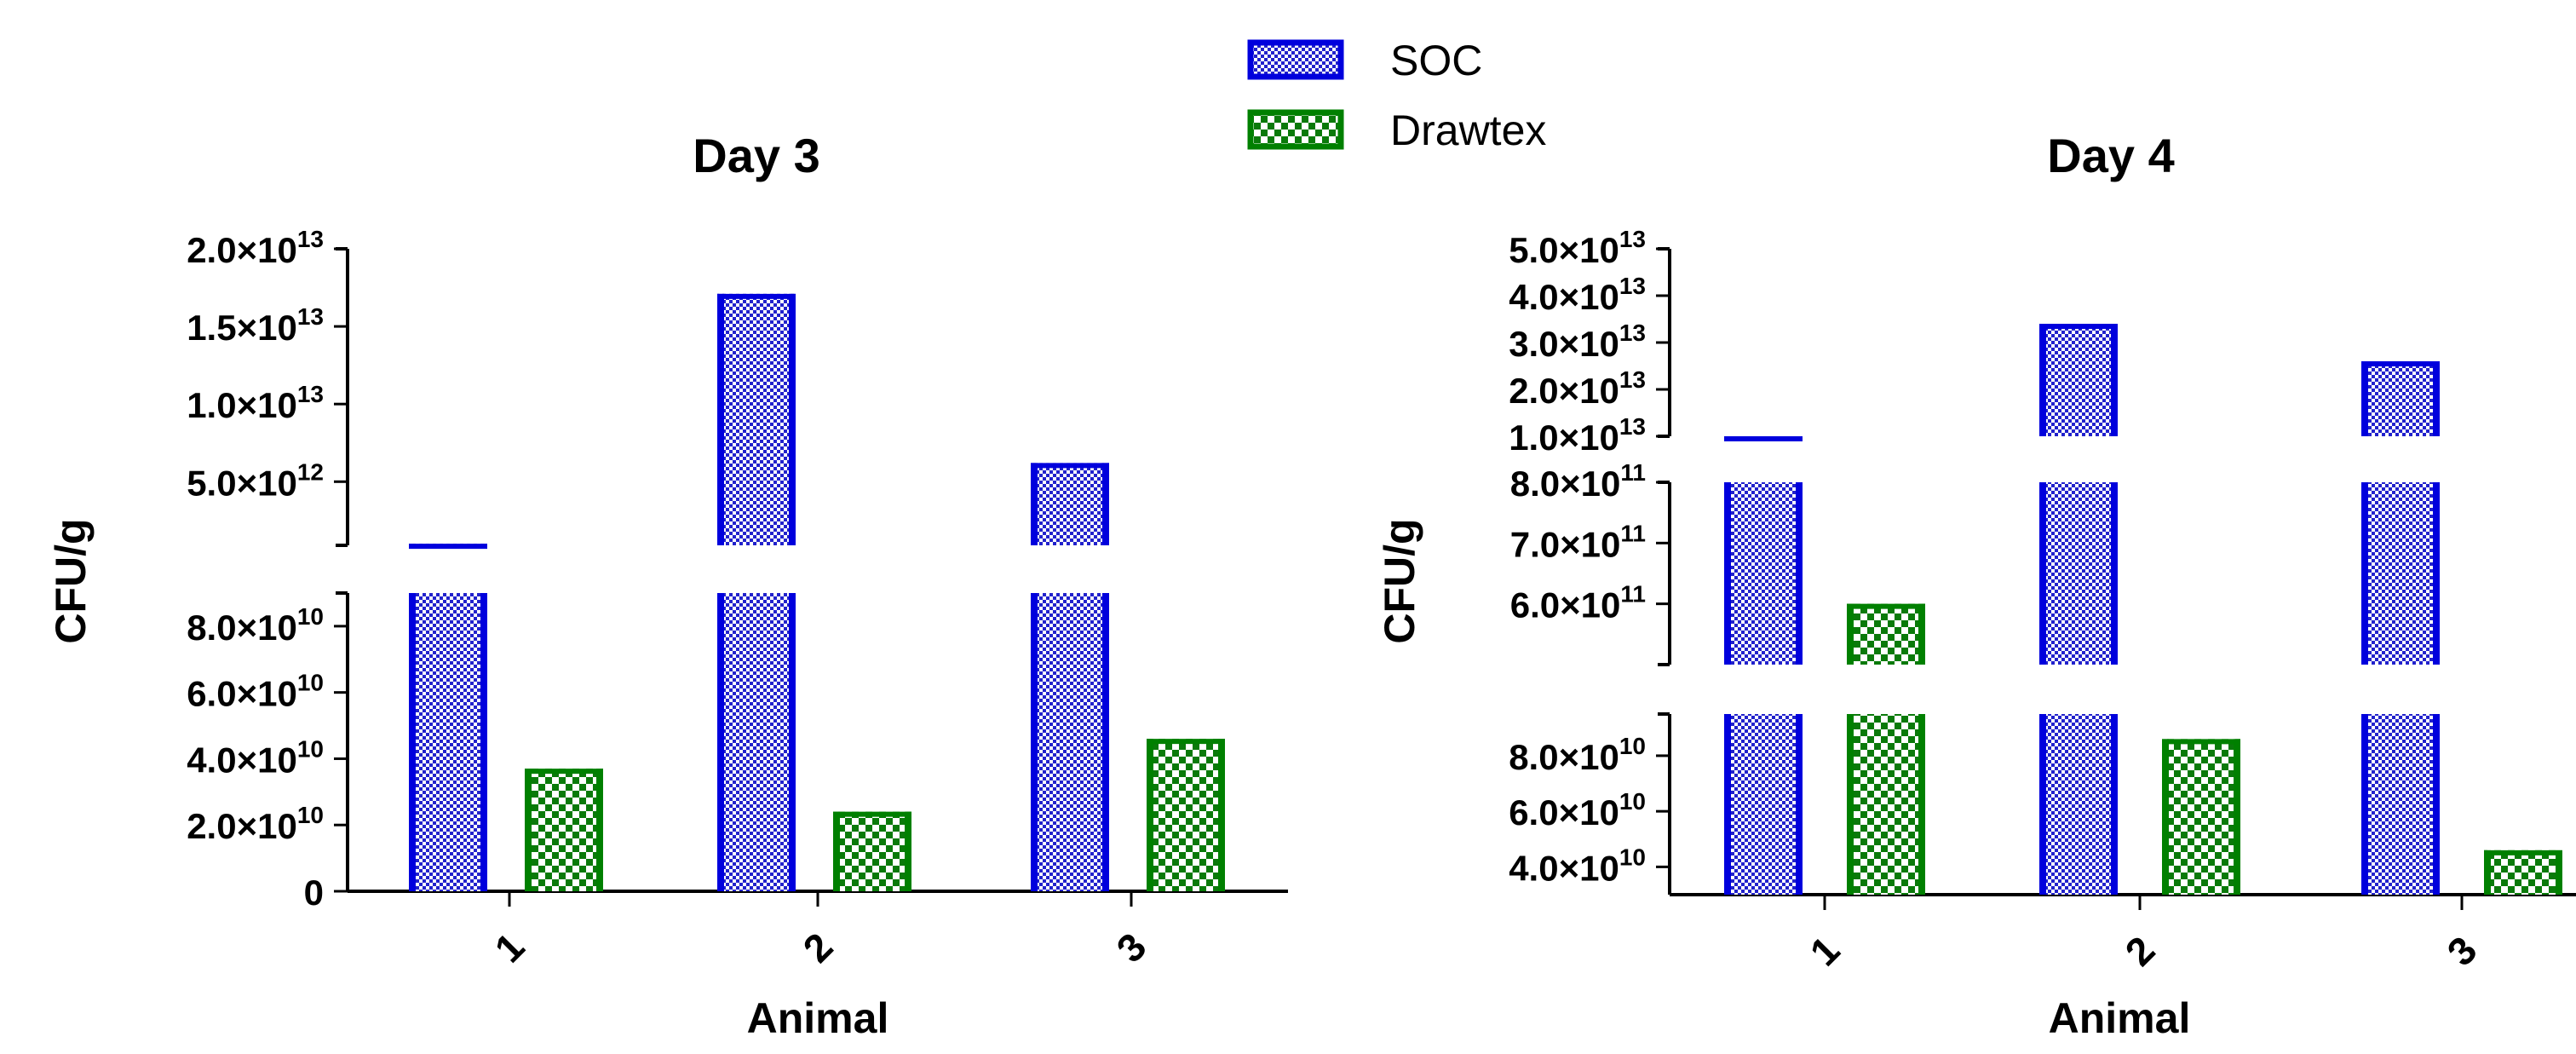  I want to click on y-tick-label: 8.0×10¹¹, so click(1578, 481).